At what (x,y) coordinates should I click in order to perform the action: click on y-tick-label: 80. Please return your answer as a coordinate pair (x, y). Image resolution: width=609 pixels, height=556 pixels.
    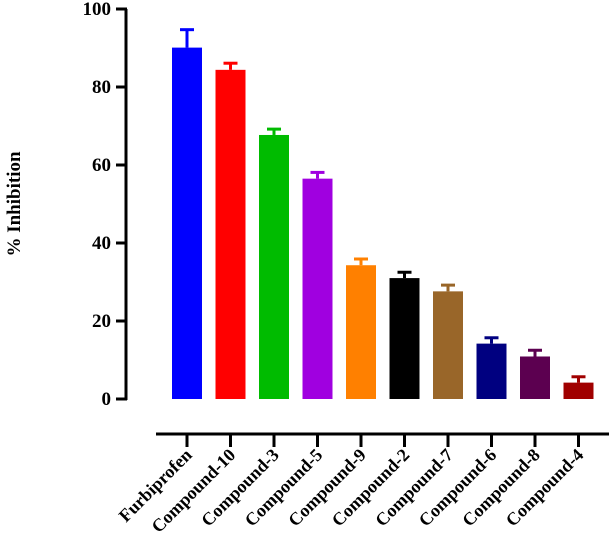
    Looking at the image, I should click on (101, 87).